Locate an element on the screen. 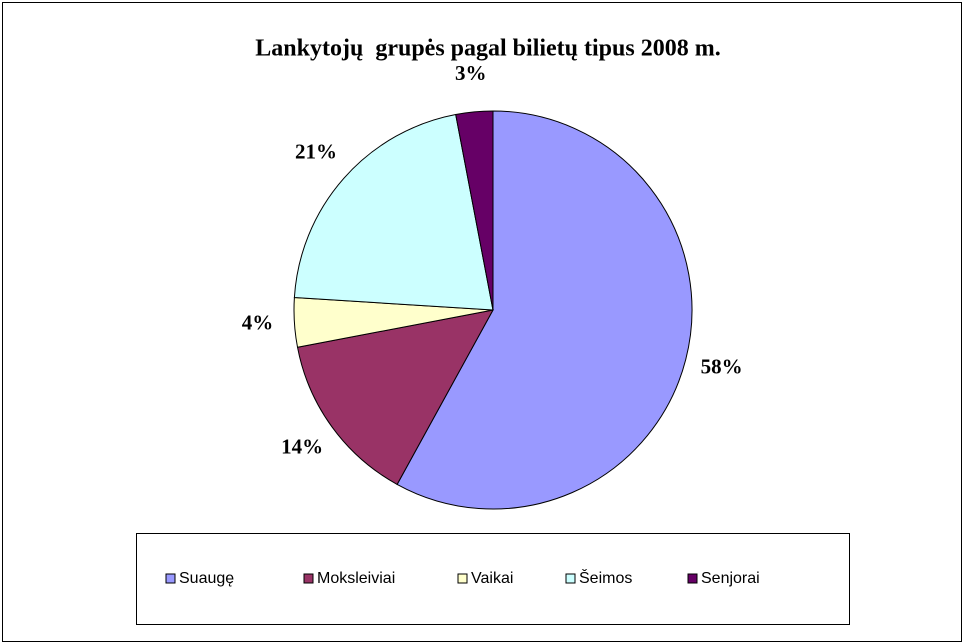 The image size is (964, 644). legend-label: Vaikai is located at coordinates (492, 578).